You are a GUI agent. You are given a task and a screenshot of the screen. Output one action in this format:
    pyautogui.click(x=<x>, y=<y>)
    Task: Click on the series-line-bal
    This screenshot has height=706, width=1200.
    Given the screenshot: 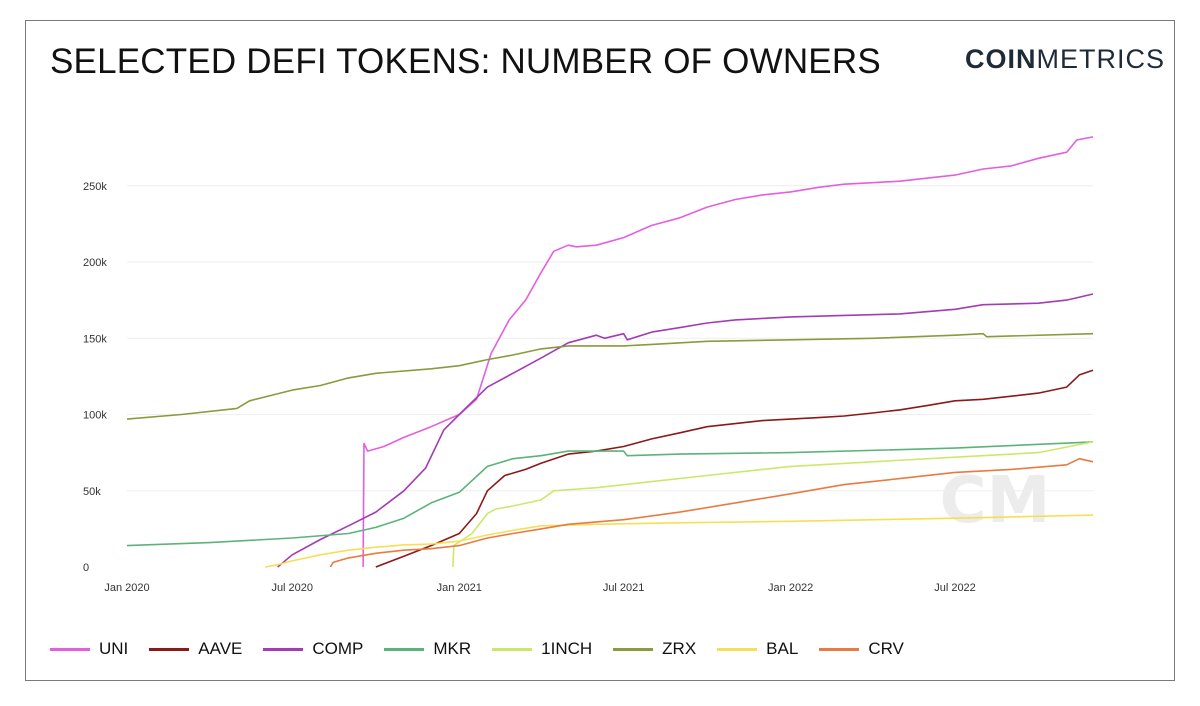 What is the action you would take?
    pyautogui.click(x=679, y=541)
    